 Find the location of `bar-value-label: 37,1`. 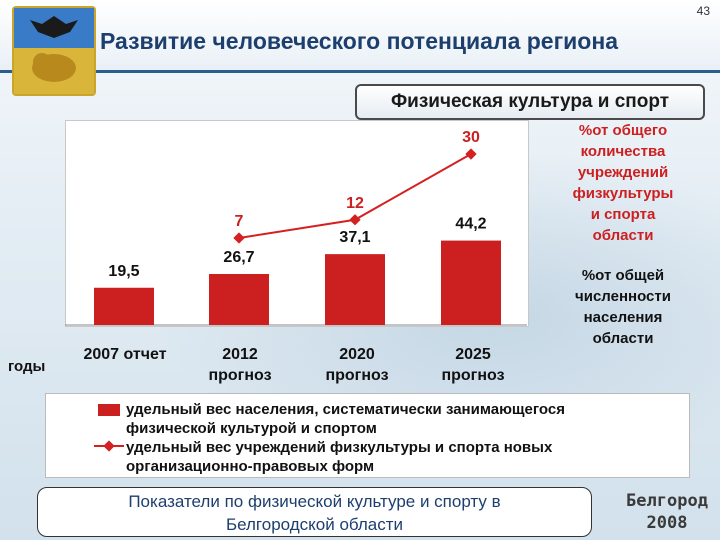

bar-value-label: 37,1 is located at coordinates (354, 237).